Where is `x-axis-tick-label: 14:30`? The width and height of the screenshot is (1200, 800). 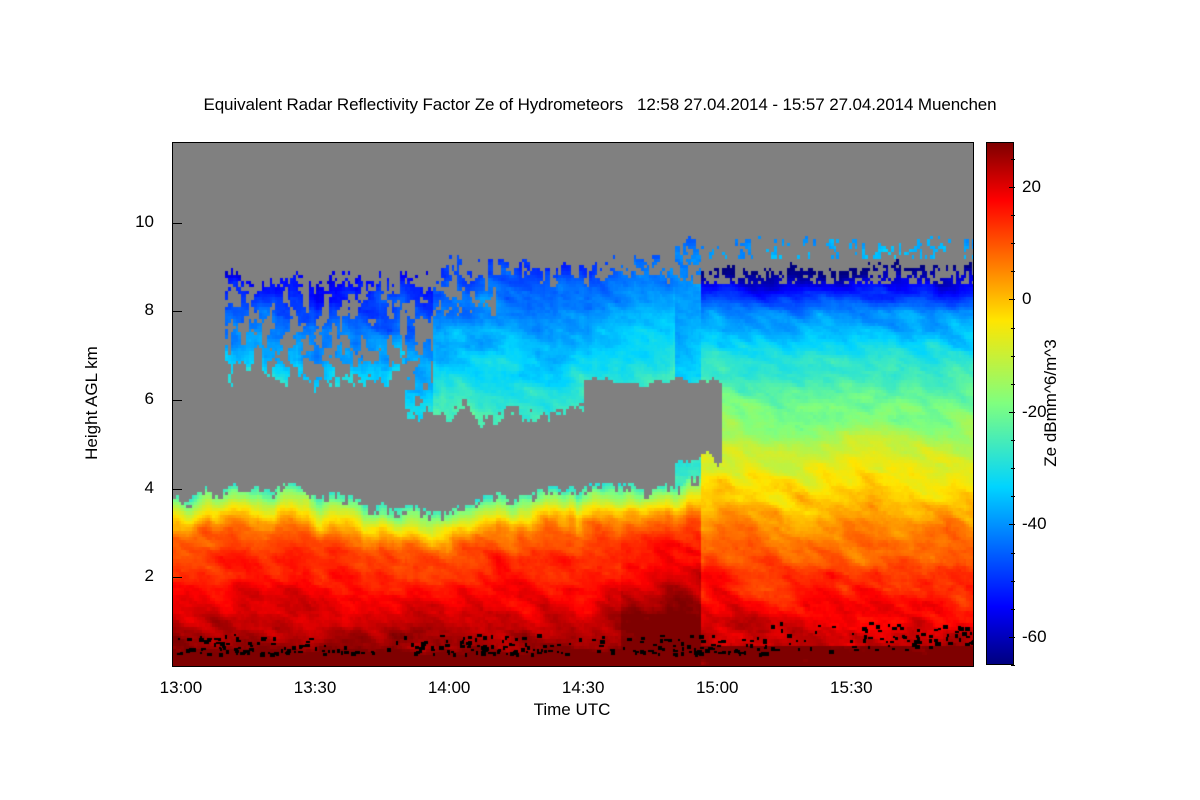
x-axis-tick-label: 14:30 is located at coordinates (583, 687).